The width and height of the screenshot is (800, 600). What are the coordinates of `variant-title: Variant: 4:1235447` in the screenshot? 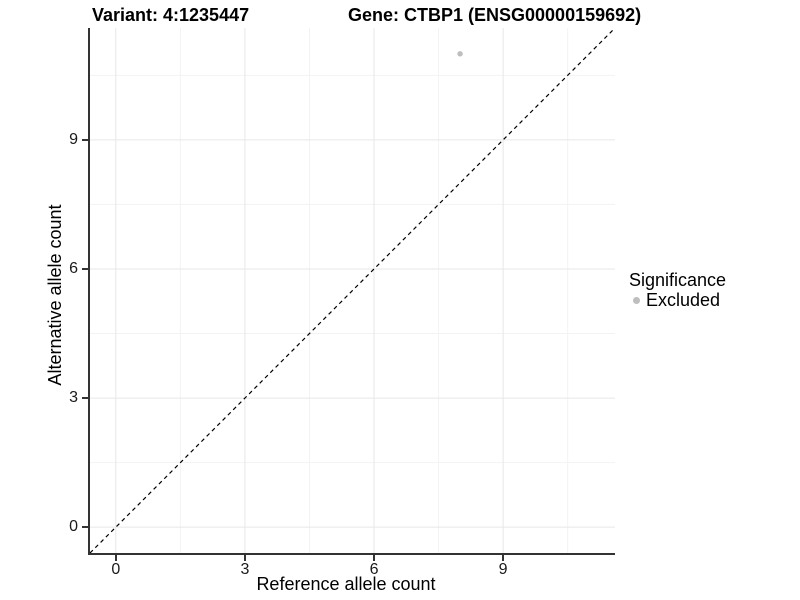 It's located at (171, 15).